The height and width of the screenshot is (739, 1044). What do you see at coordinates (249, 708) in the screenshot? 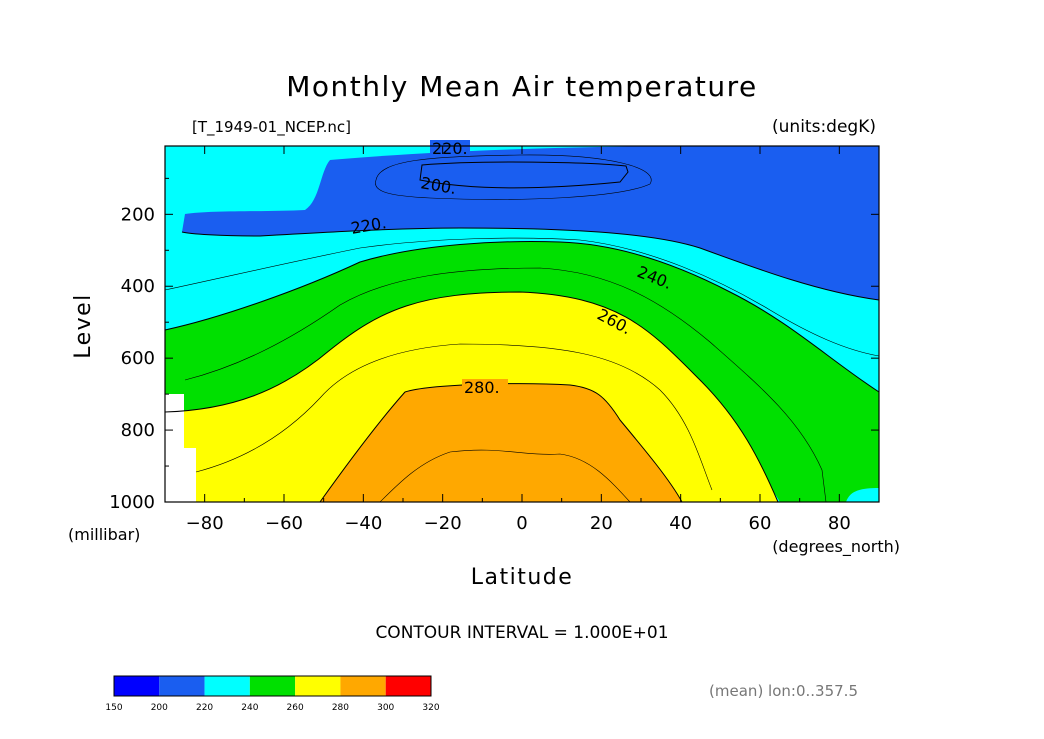
I see `colorbar-label: 240` at bounding box center [249, 708].